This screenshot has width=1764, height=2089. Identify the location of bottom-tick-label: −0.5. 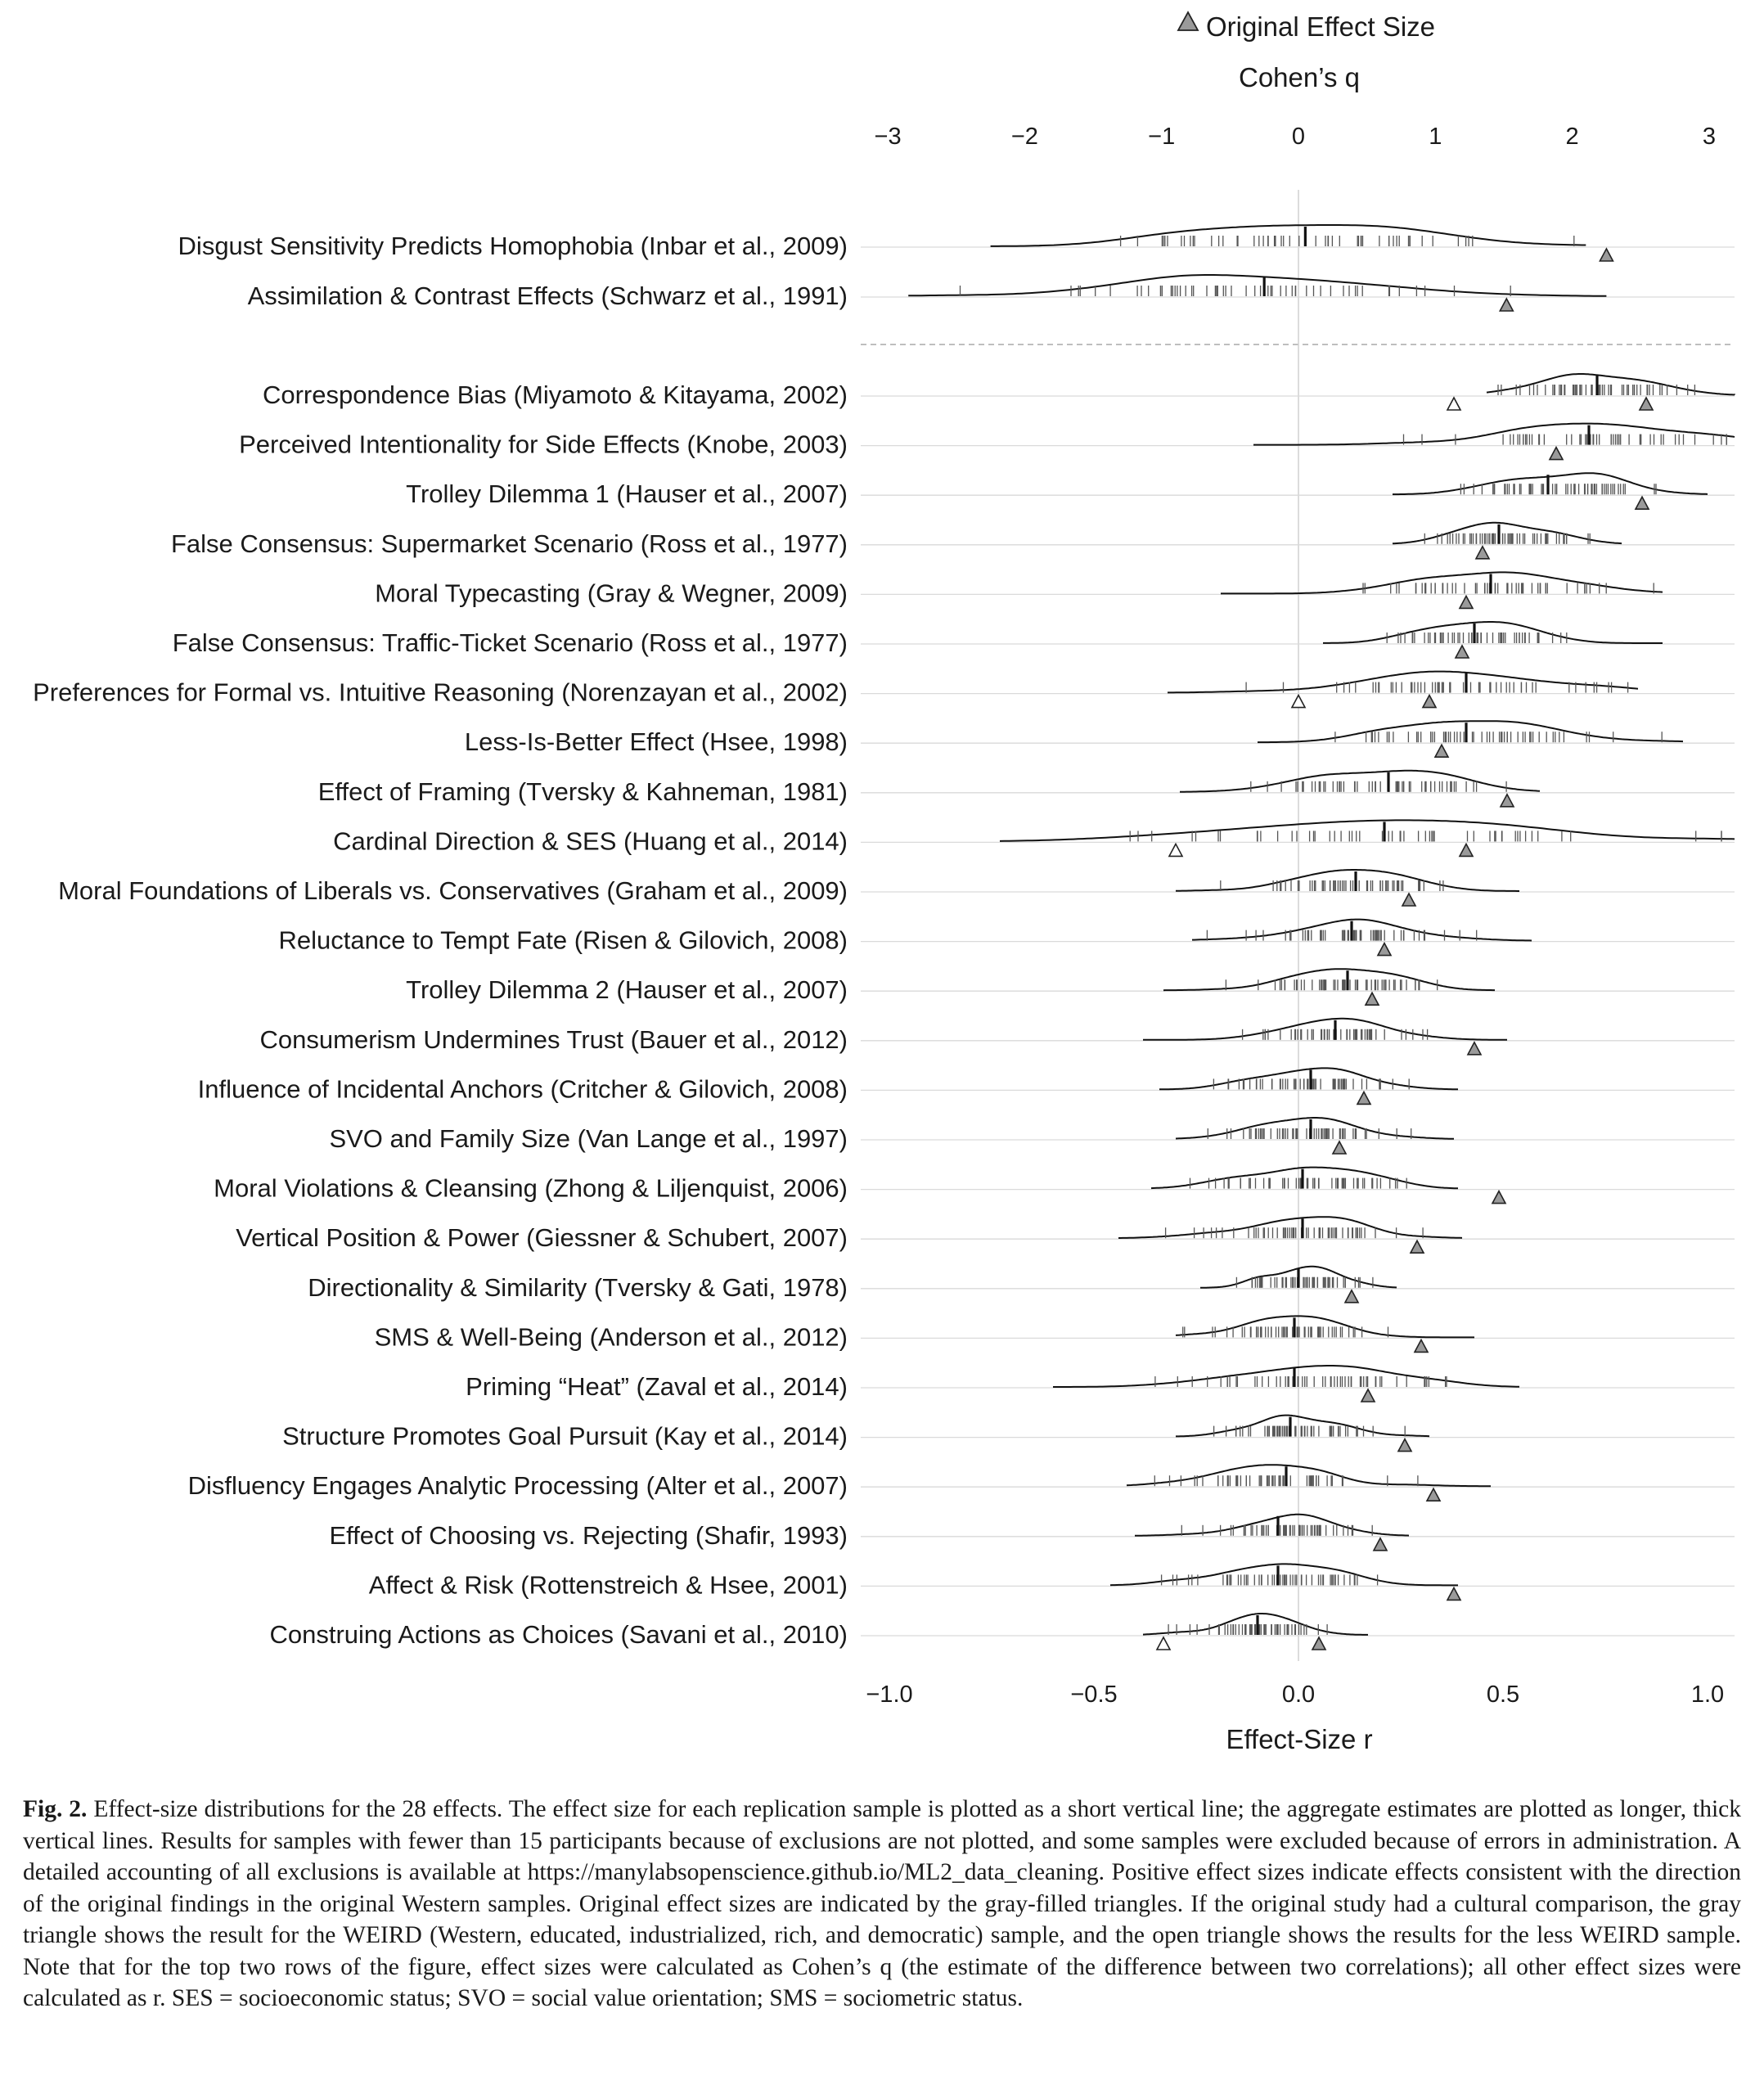
(1093, 1695).